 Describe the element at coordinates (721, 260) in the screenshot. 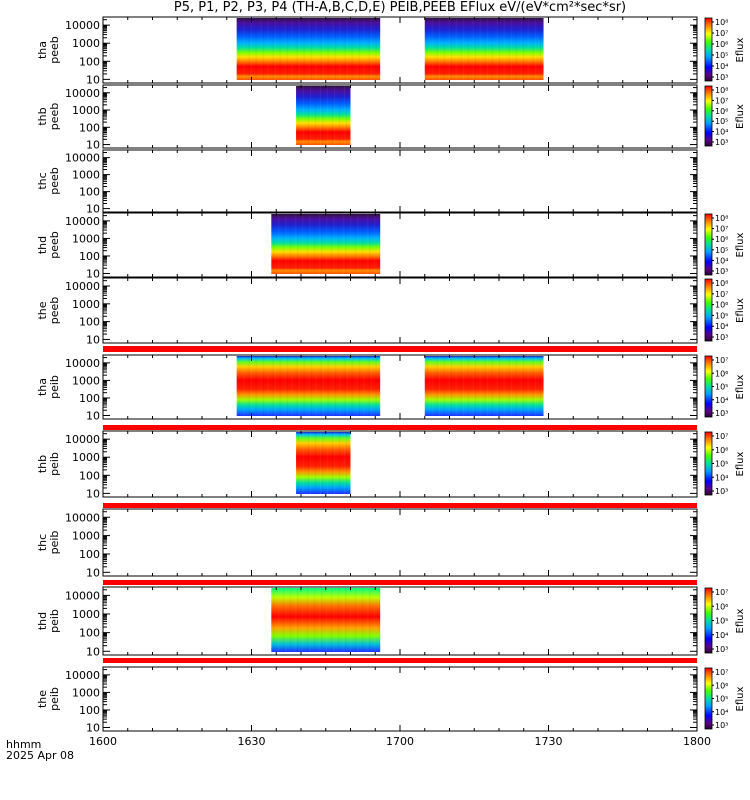

I see `colorbar-tick-label: 10⁴` at that location.